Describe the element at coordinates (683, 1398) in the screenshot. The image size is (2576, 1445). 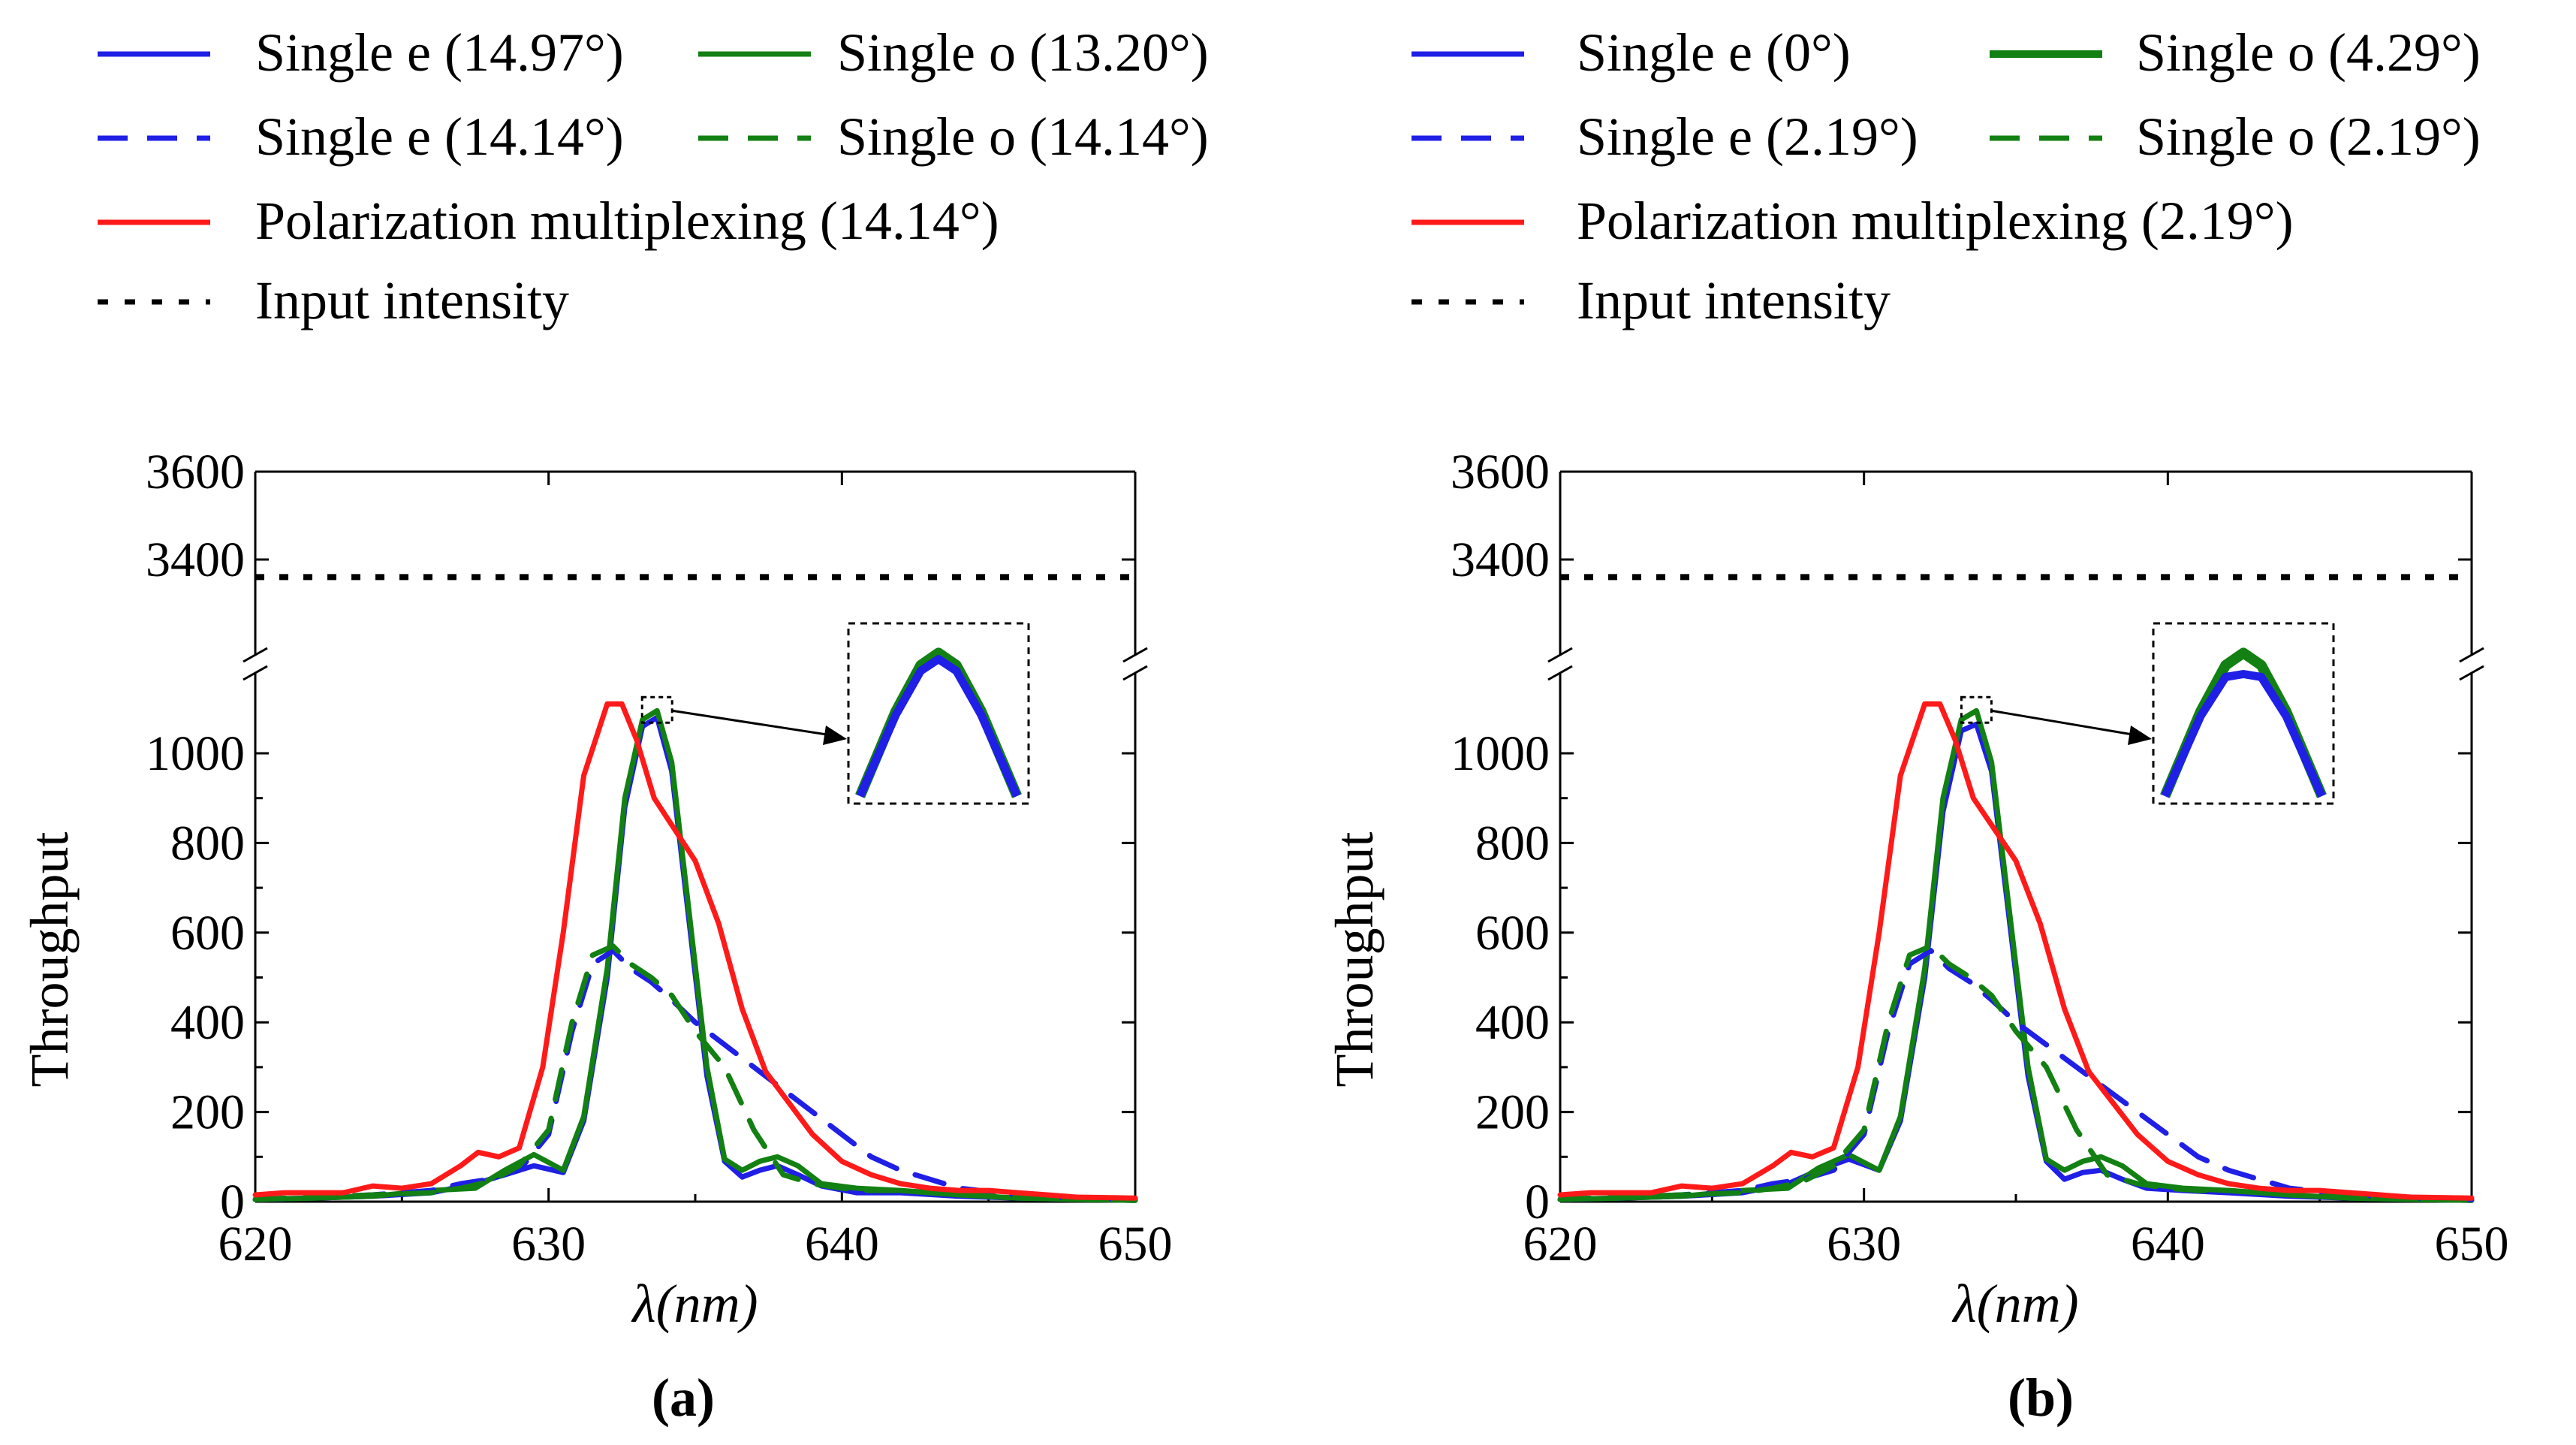
I see `panel-label: (a)` at that location.